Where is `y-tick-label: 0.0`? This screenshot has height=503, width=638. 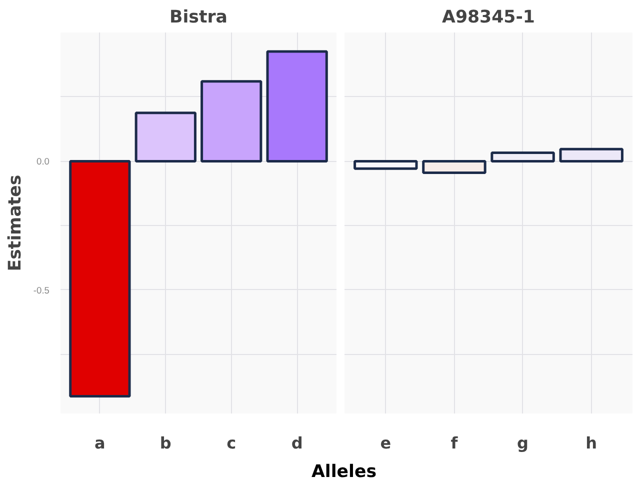
y-tick-label: 0.0 is located at coordinates (43, 161).